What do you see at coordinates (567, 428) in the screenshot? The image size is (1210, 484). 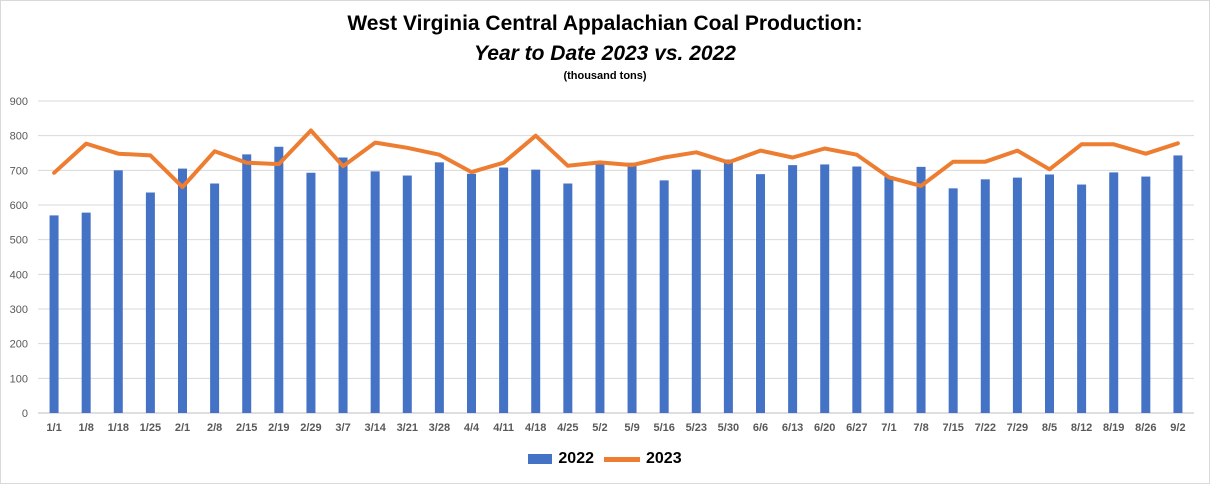 I see `x-tick-label: 4/25` at bounding box center [567, 428].